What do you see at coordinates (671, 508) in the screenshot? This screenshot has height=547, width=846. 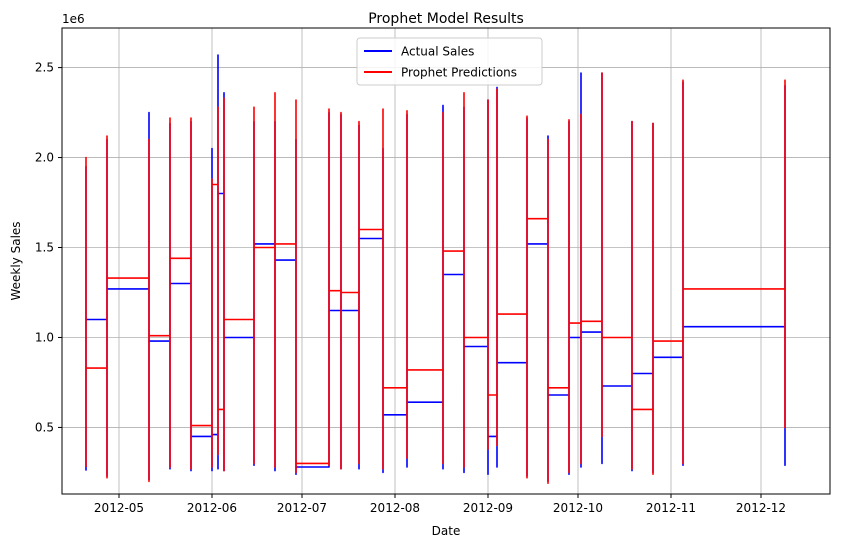 I see `x-tick-label: 2012-11` at bounding box center [671, 508].